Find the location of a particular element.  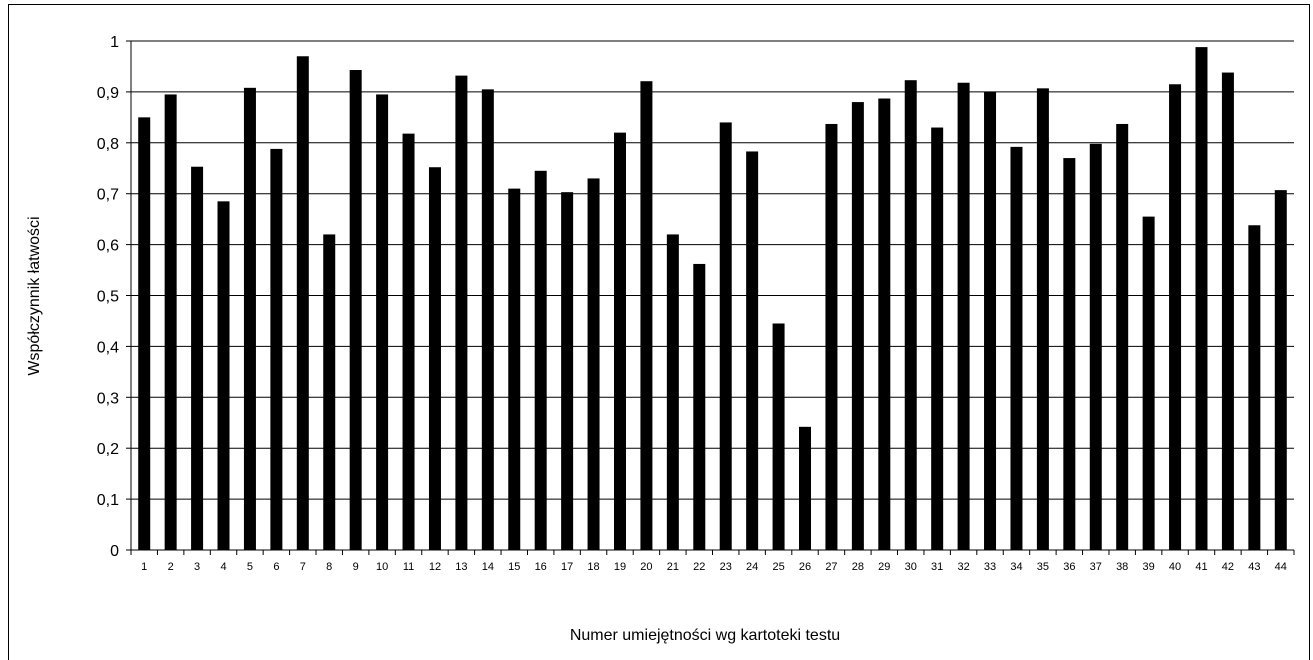

y-tick-label: 0 is located at coordinates (114, 551).